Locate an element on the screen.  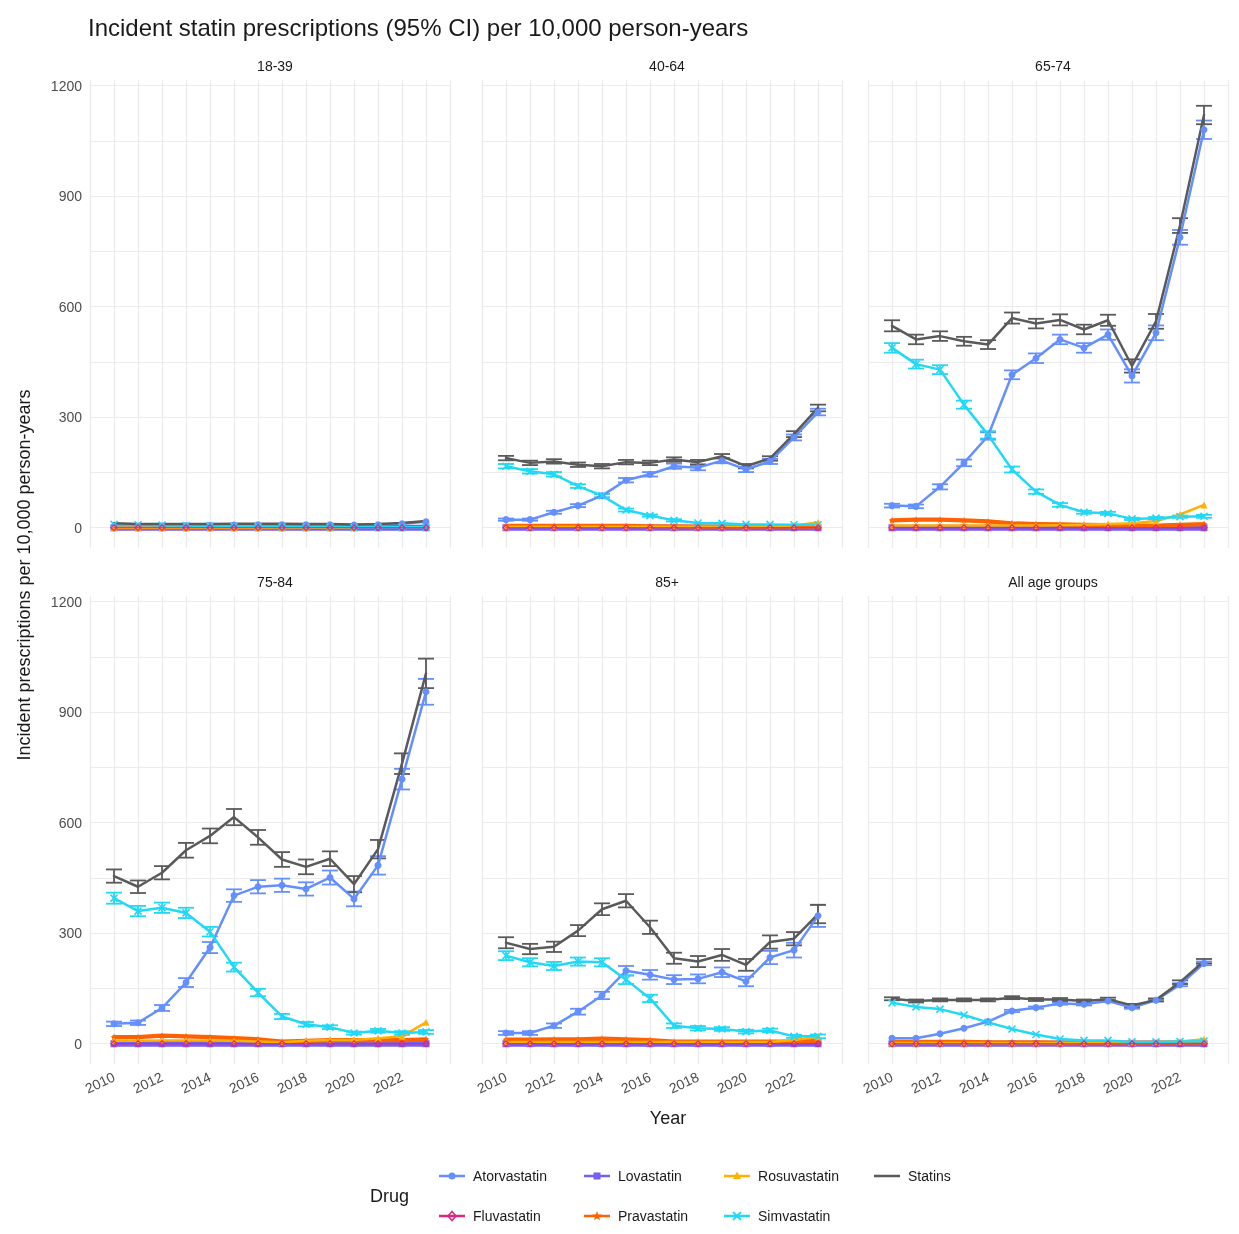
chart-subtitle: 40-64 is located at coordinates (667, 66).